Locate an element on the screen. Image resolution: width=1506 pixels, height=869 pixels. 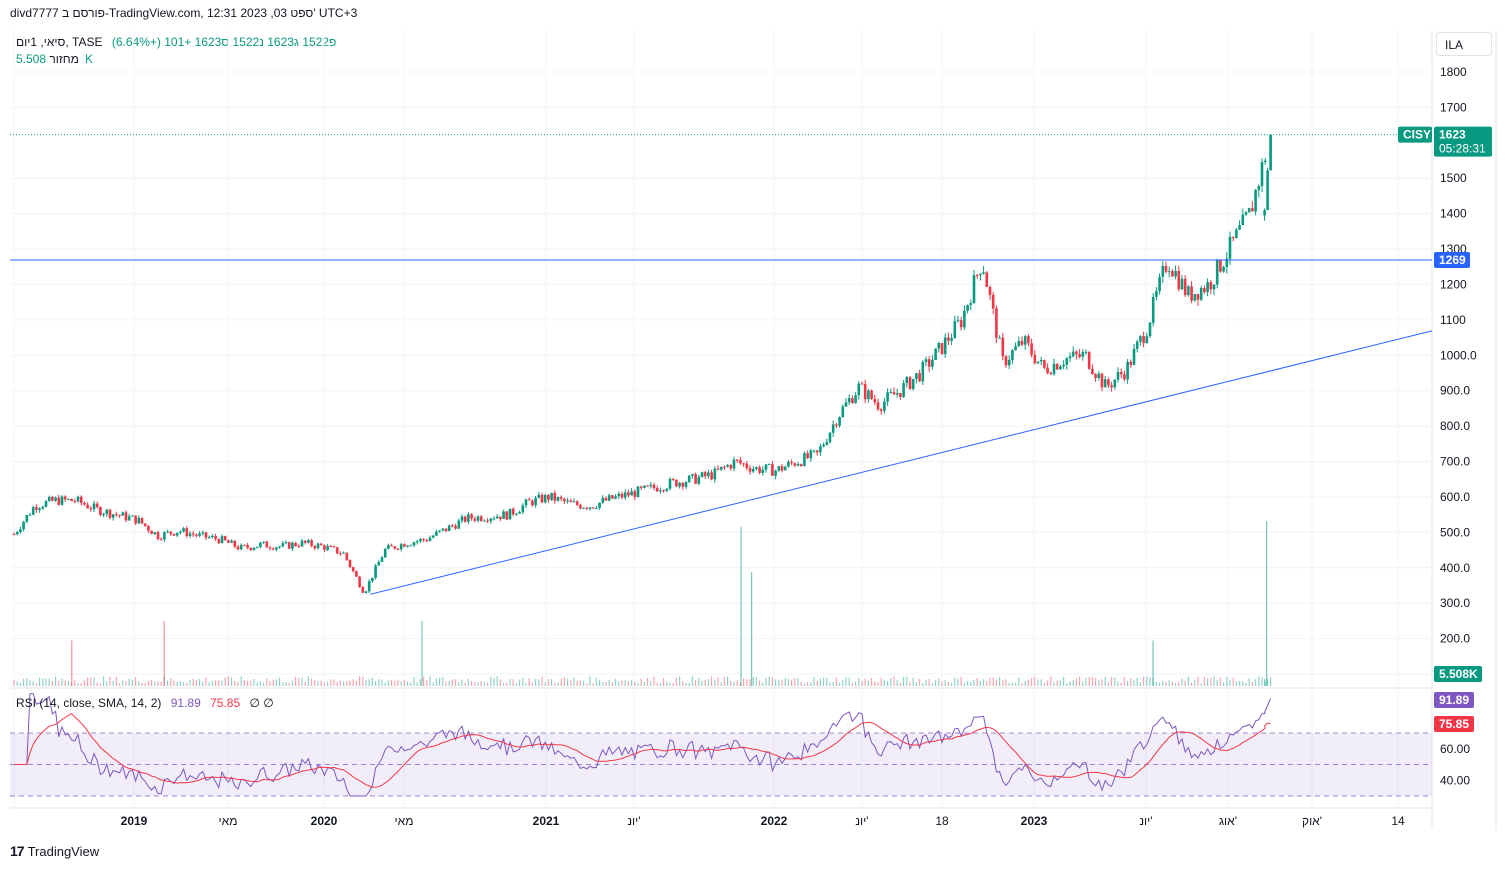
tradingview-footer: 17 TradingView is located at coordinates (54, 851).